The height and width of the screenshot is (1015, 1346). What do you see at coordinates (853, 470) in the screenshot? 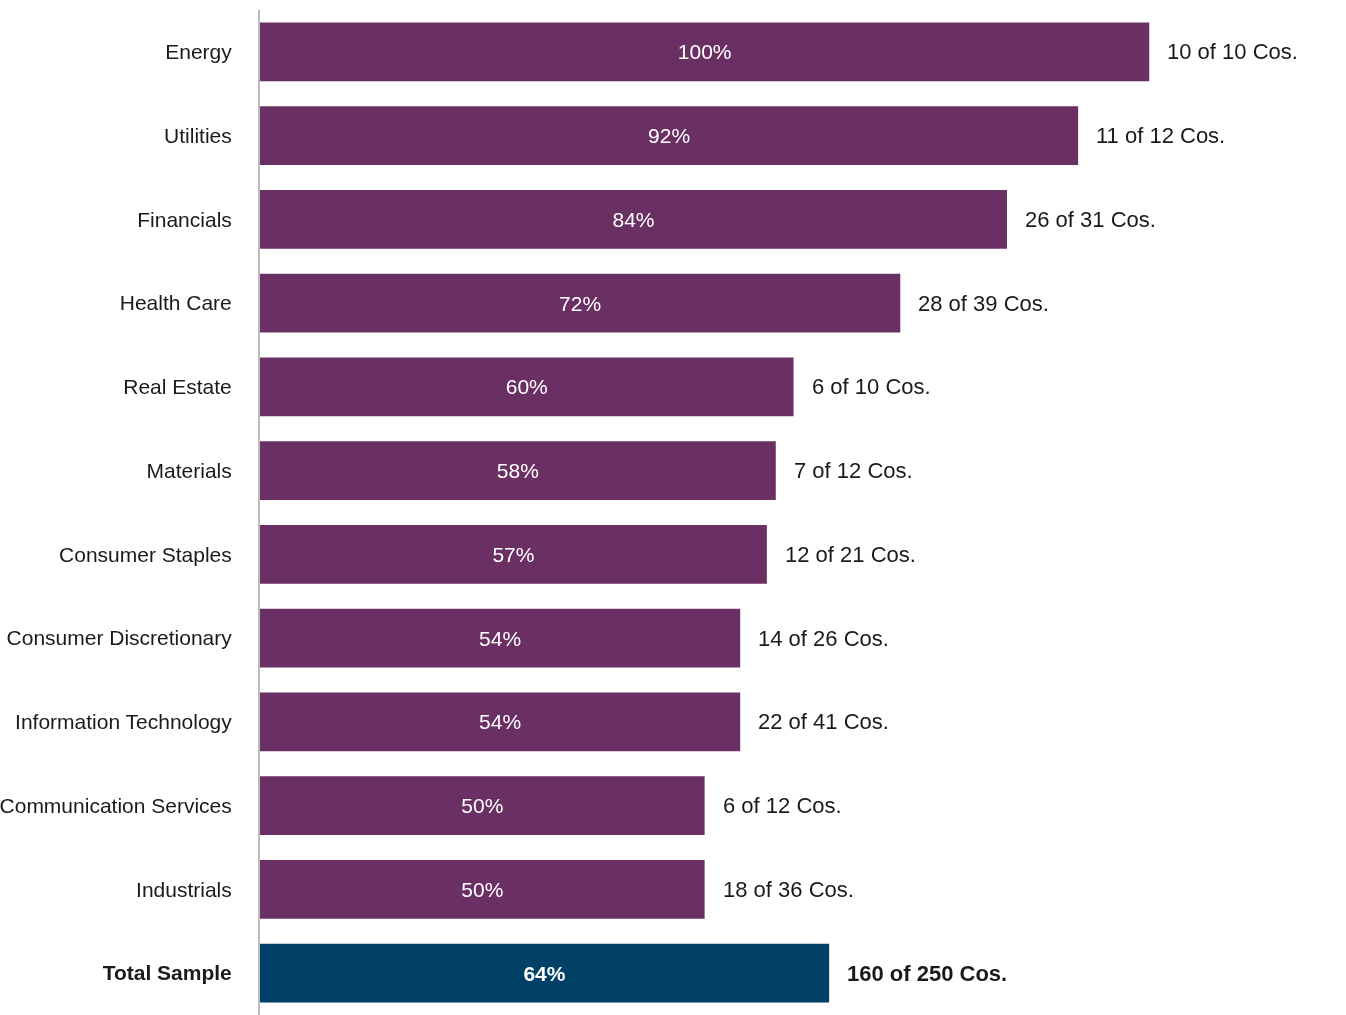
I see `annotation: 7 of 12 Cos.` at bounding box center [853, 470].